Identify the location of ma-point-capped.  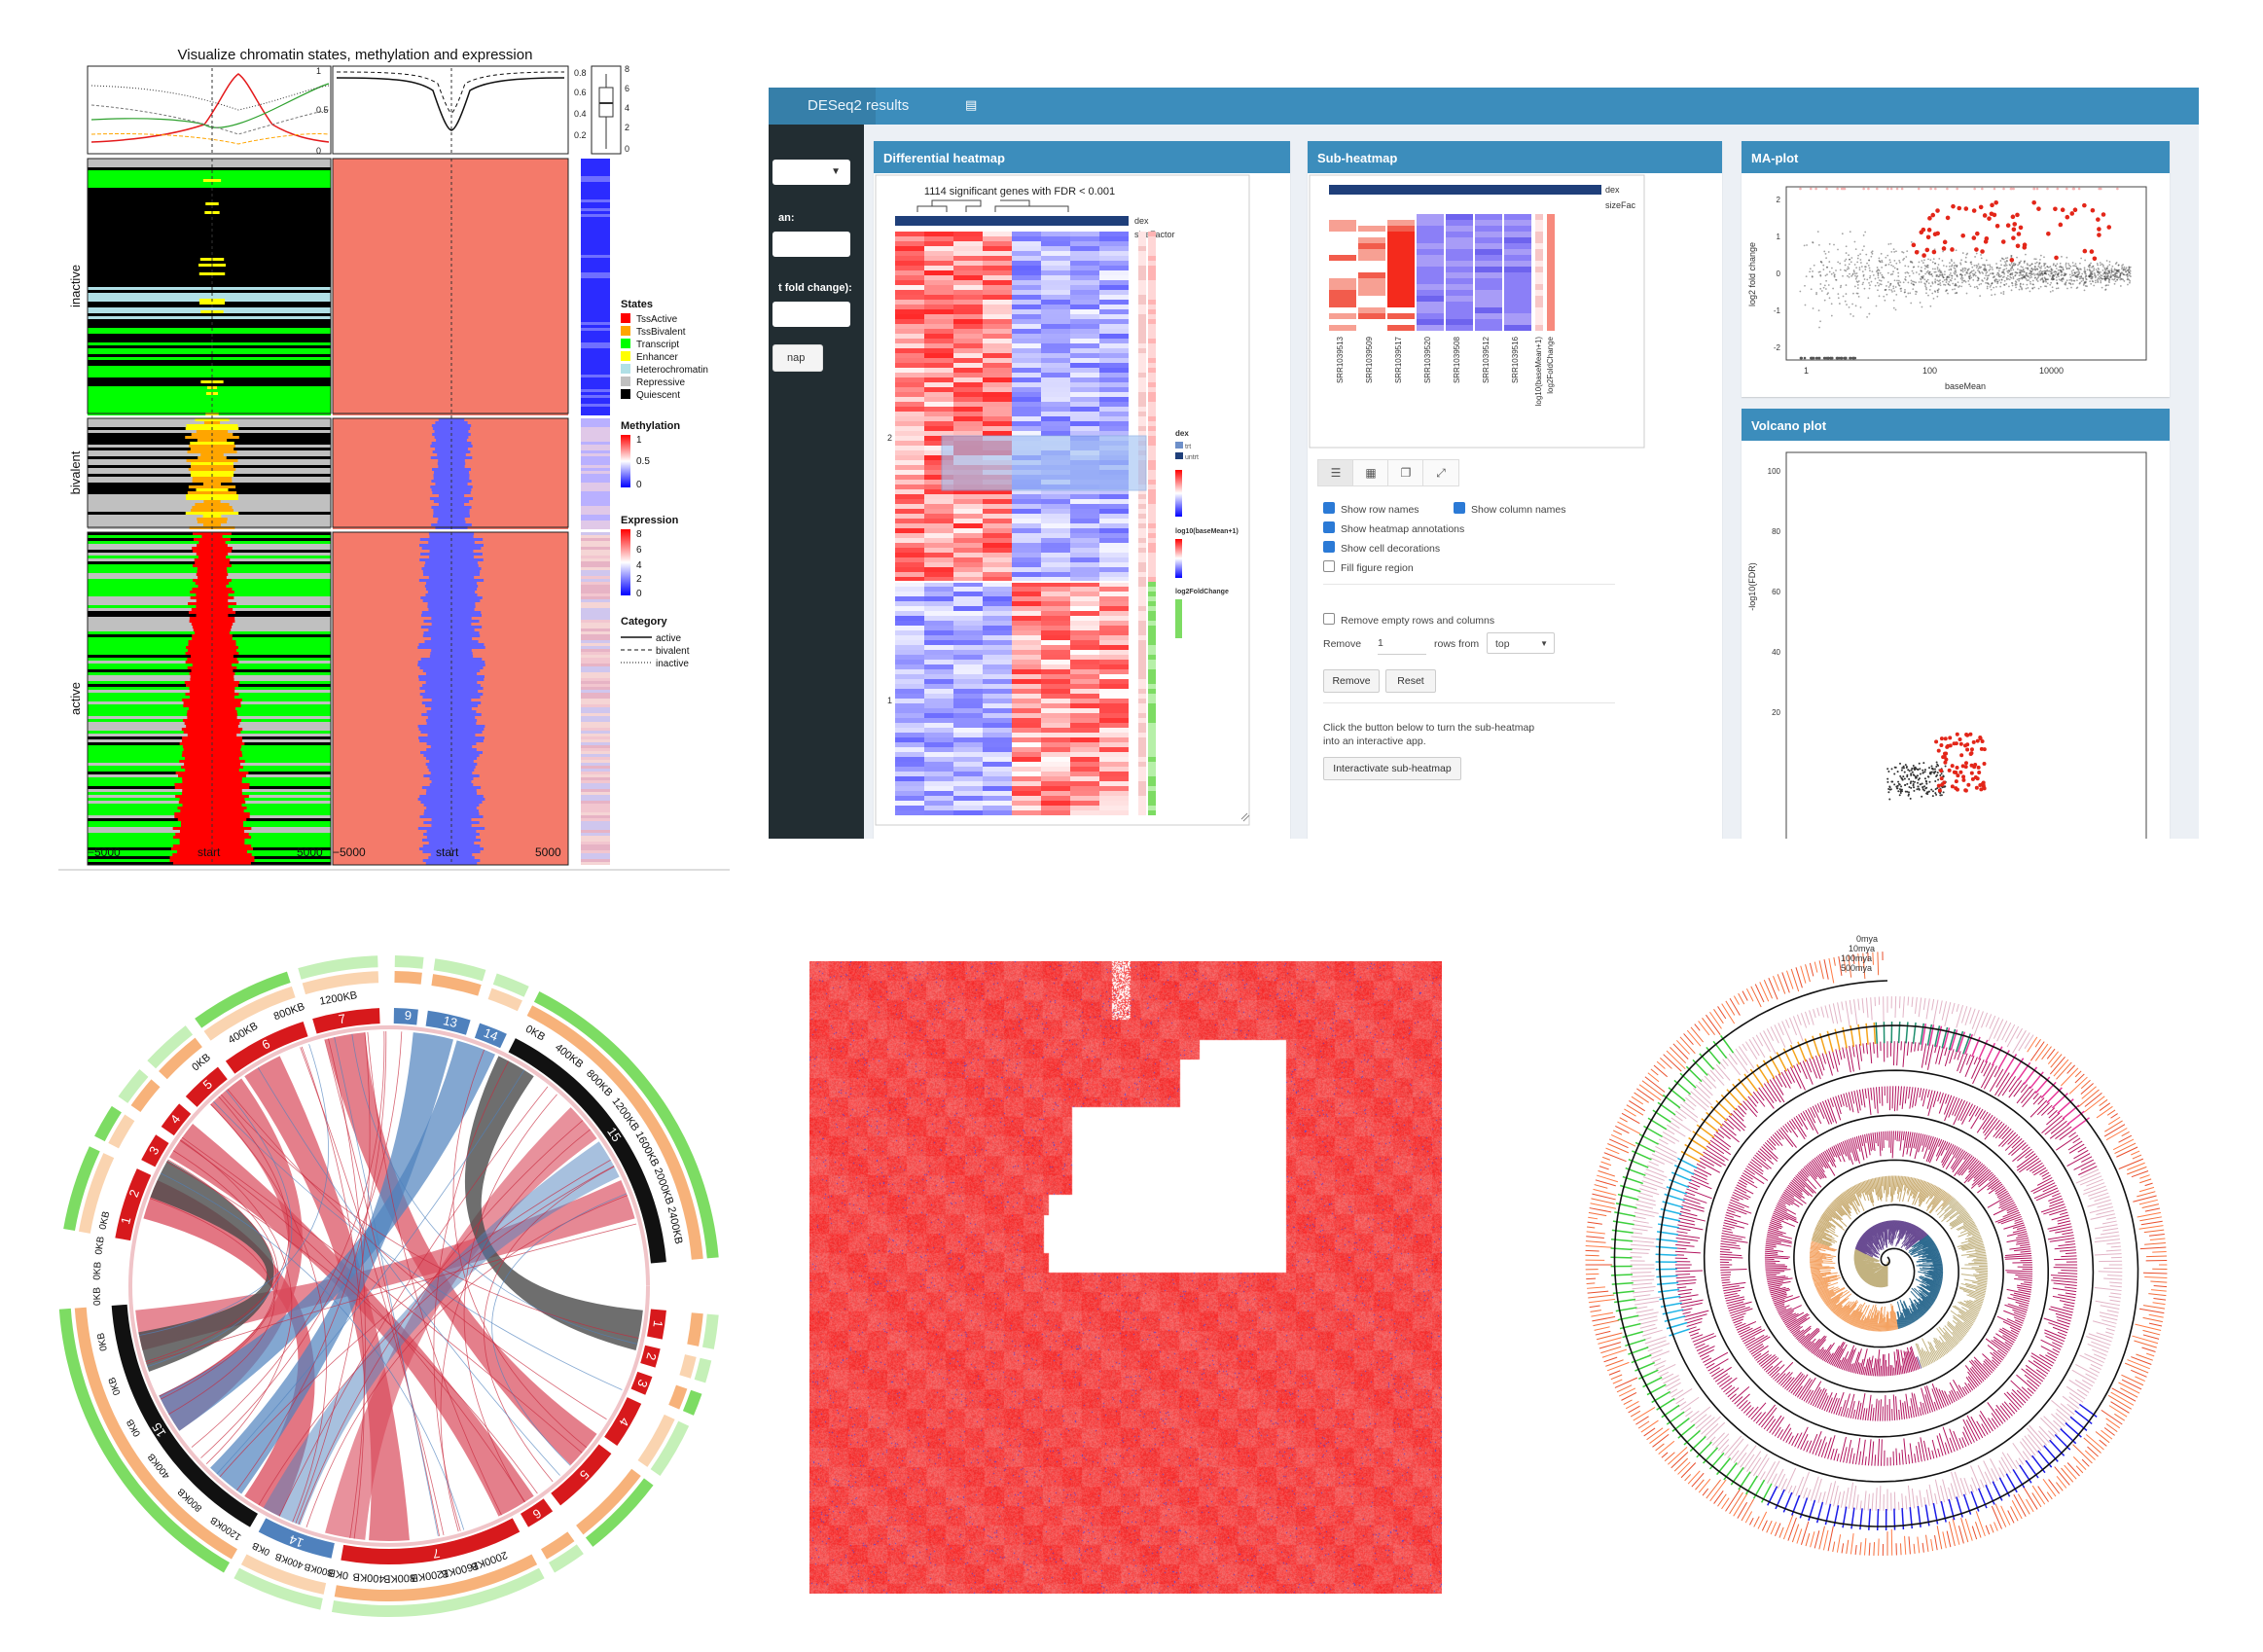
(1850, 358).